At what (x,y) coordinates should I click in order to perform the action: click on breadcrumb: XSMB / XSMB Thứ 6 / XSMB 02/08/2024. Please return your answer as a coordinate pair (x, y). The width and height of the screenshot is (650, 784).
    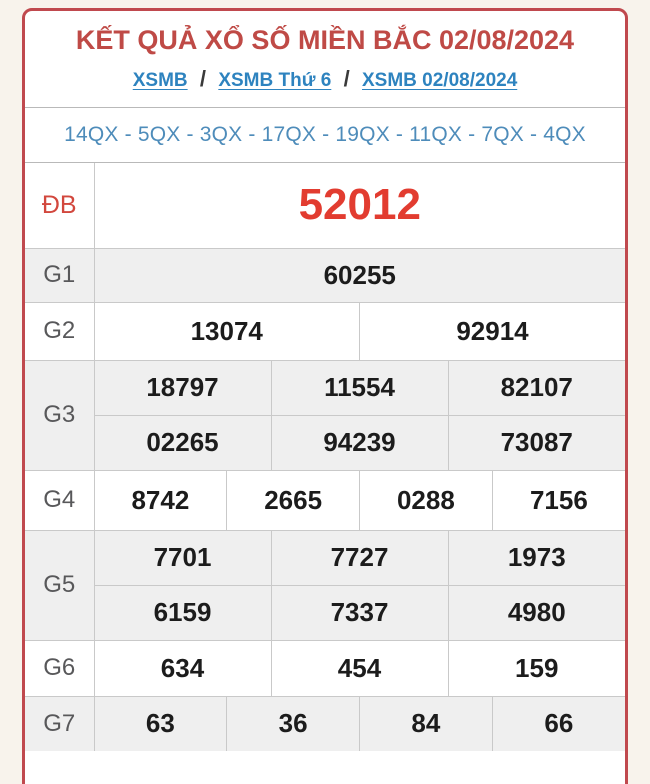
    Looking at the image, I should click on (325, 79).